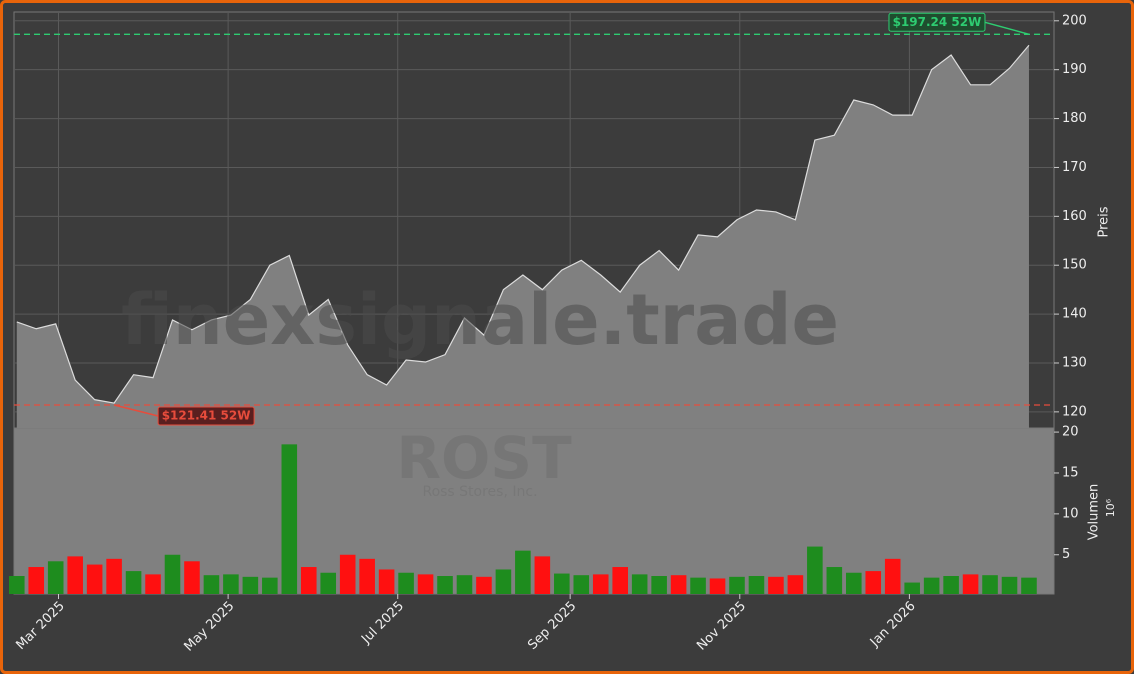 The width and height of the screenshot is (1134, 674). I want to click on y-axis-label: Preis, so click(1104, 221).